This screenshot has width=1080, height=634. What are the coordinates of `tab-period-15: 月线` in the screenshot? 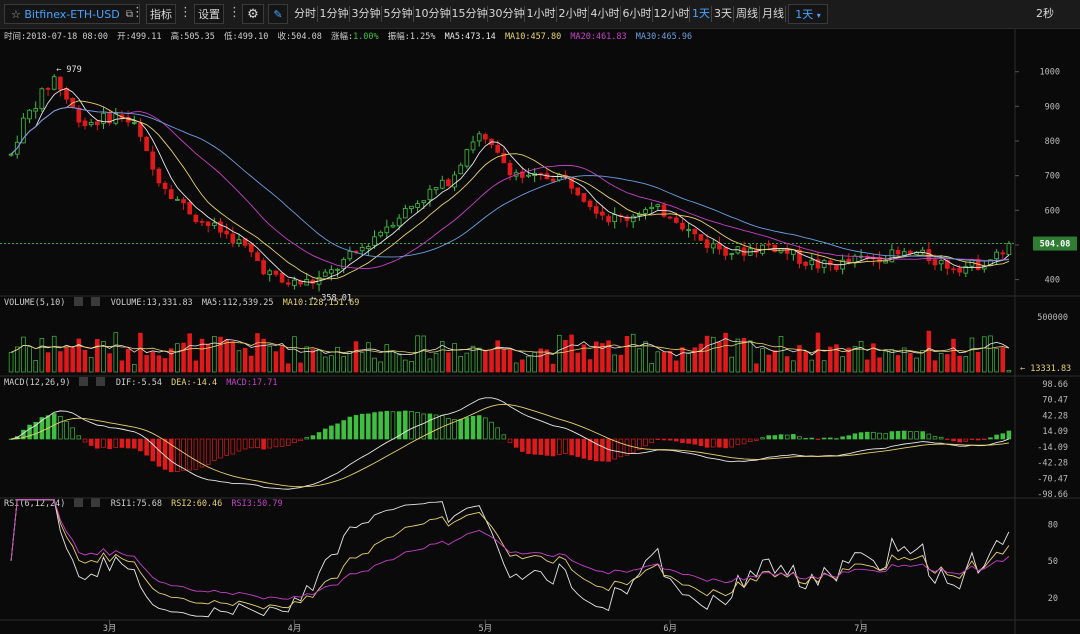 It's located at (773, 13).